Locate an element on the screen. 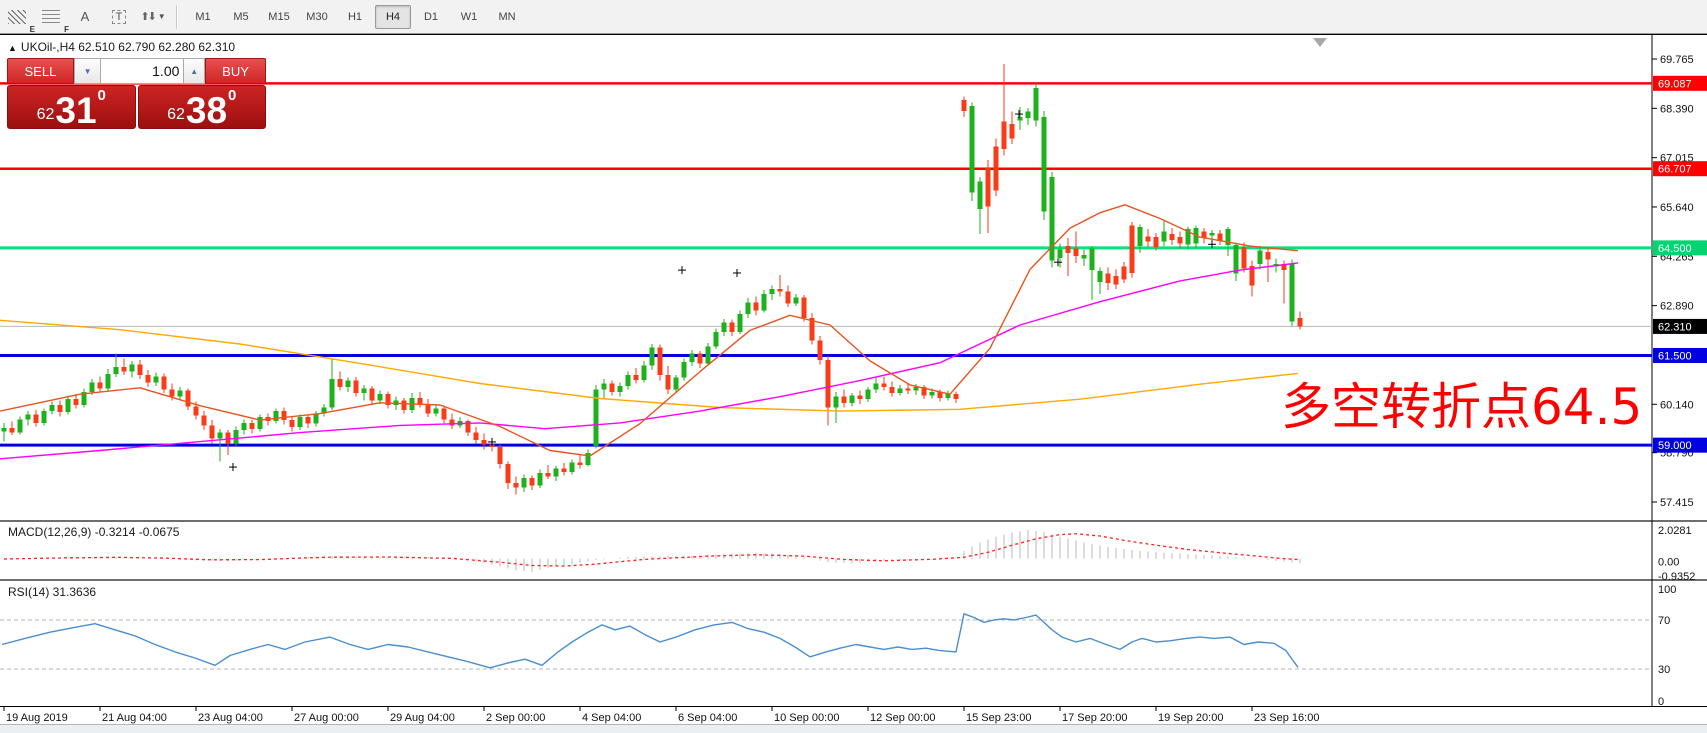  y-tick-label: 57.415 is located at coordinates (1677, 503).